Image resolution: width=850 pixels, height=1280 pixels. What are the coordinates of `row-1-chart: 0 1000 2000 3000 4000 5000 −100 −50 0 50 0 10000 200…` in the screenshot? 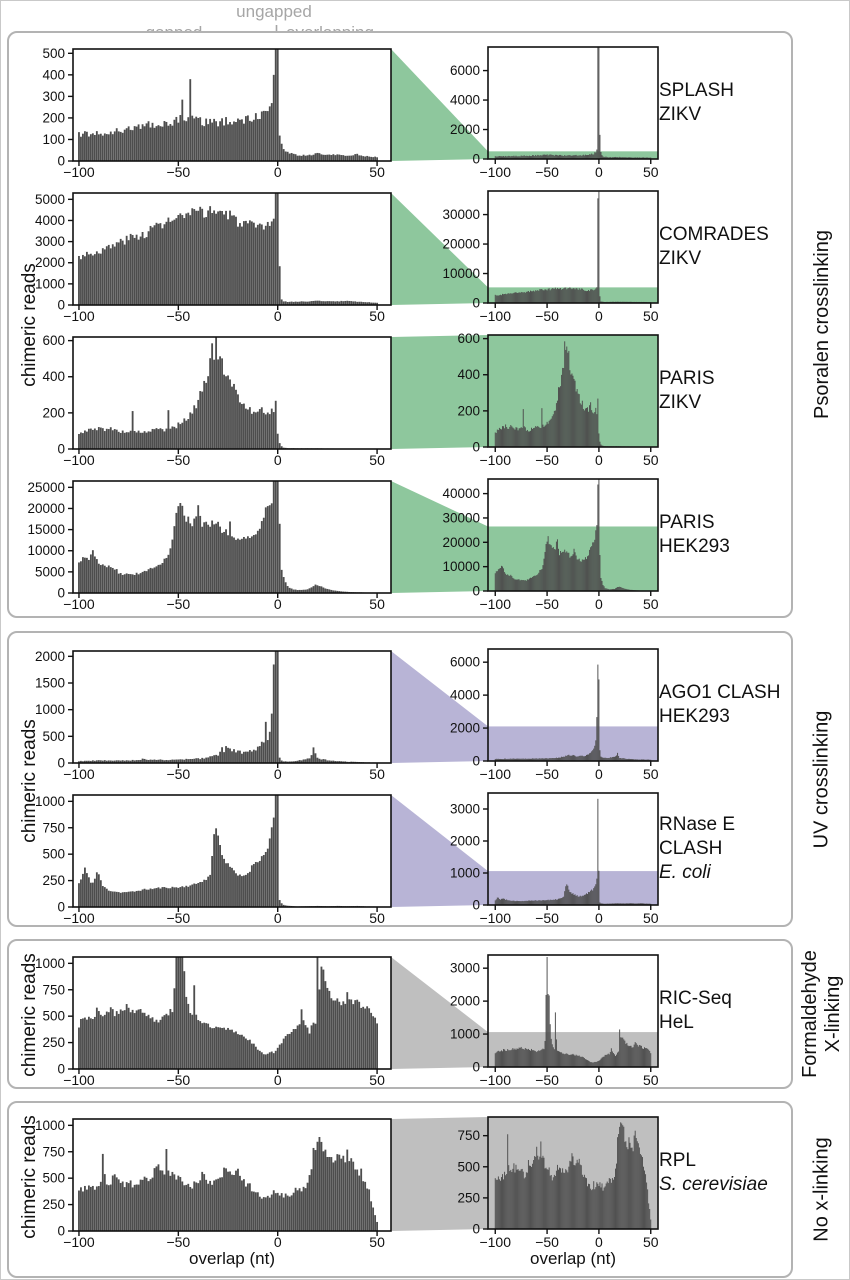 It's located at (347, 257).